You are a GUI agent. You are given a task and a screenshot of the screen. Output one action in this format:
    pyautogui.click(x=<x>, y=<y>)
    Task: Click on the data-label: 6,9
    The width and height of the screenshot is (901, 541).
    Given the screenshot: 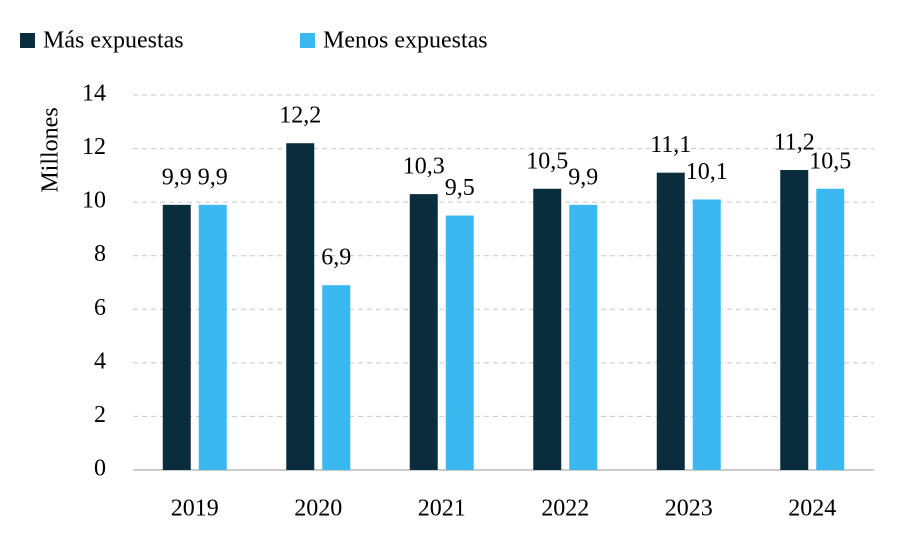 What is the action you would take?
    pyautogui.click(x=336, y=258)
    